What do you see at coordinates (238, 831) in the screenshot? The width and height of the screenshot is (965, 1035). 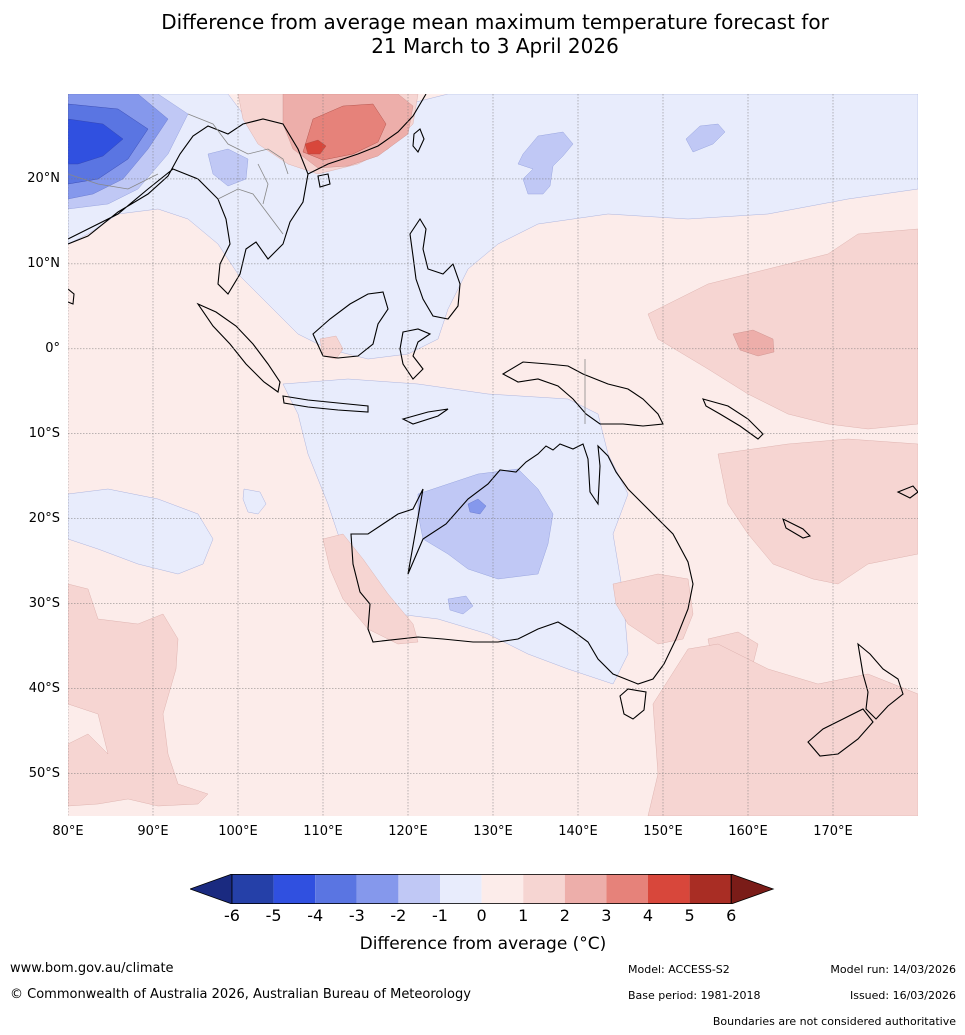 I see `lon-tick-label: 100°E` at bounding box center [238, 831].